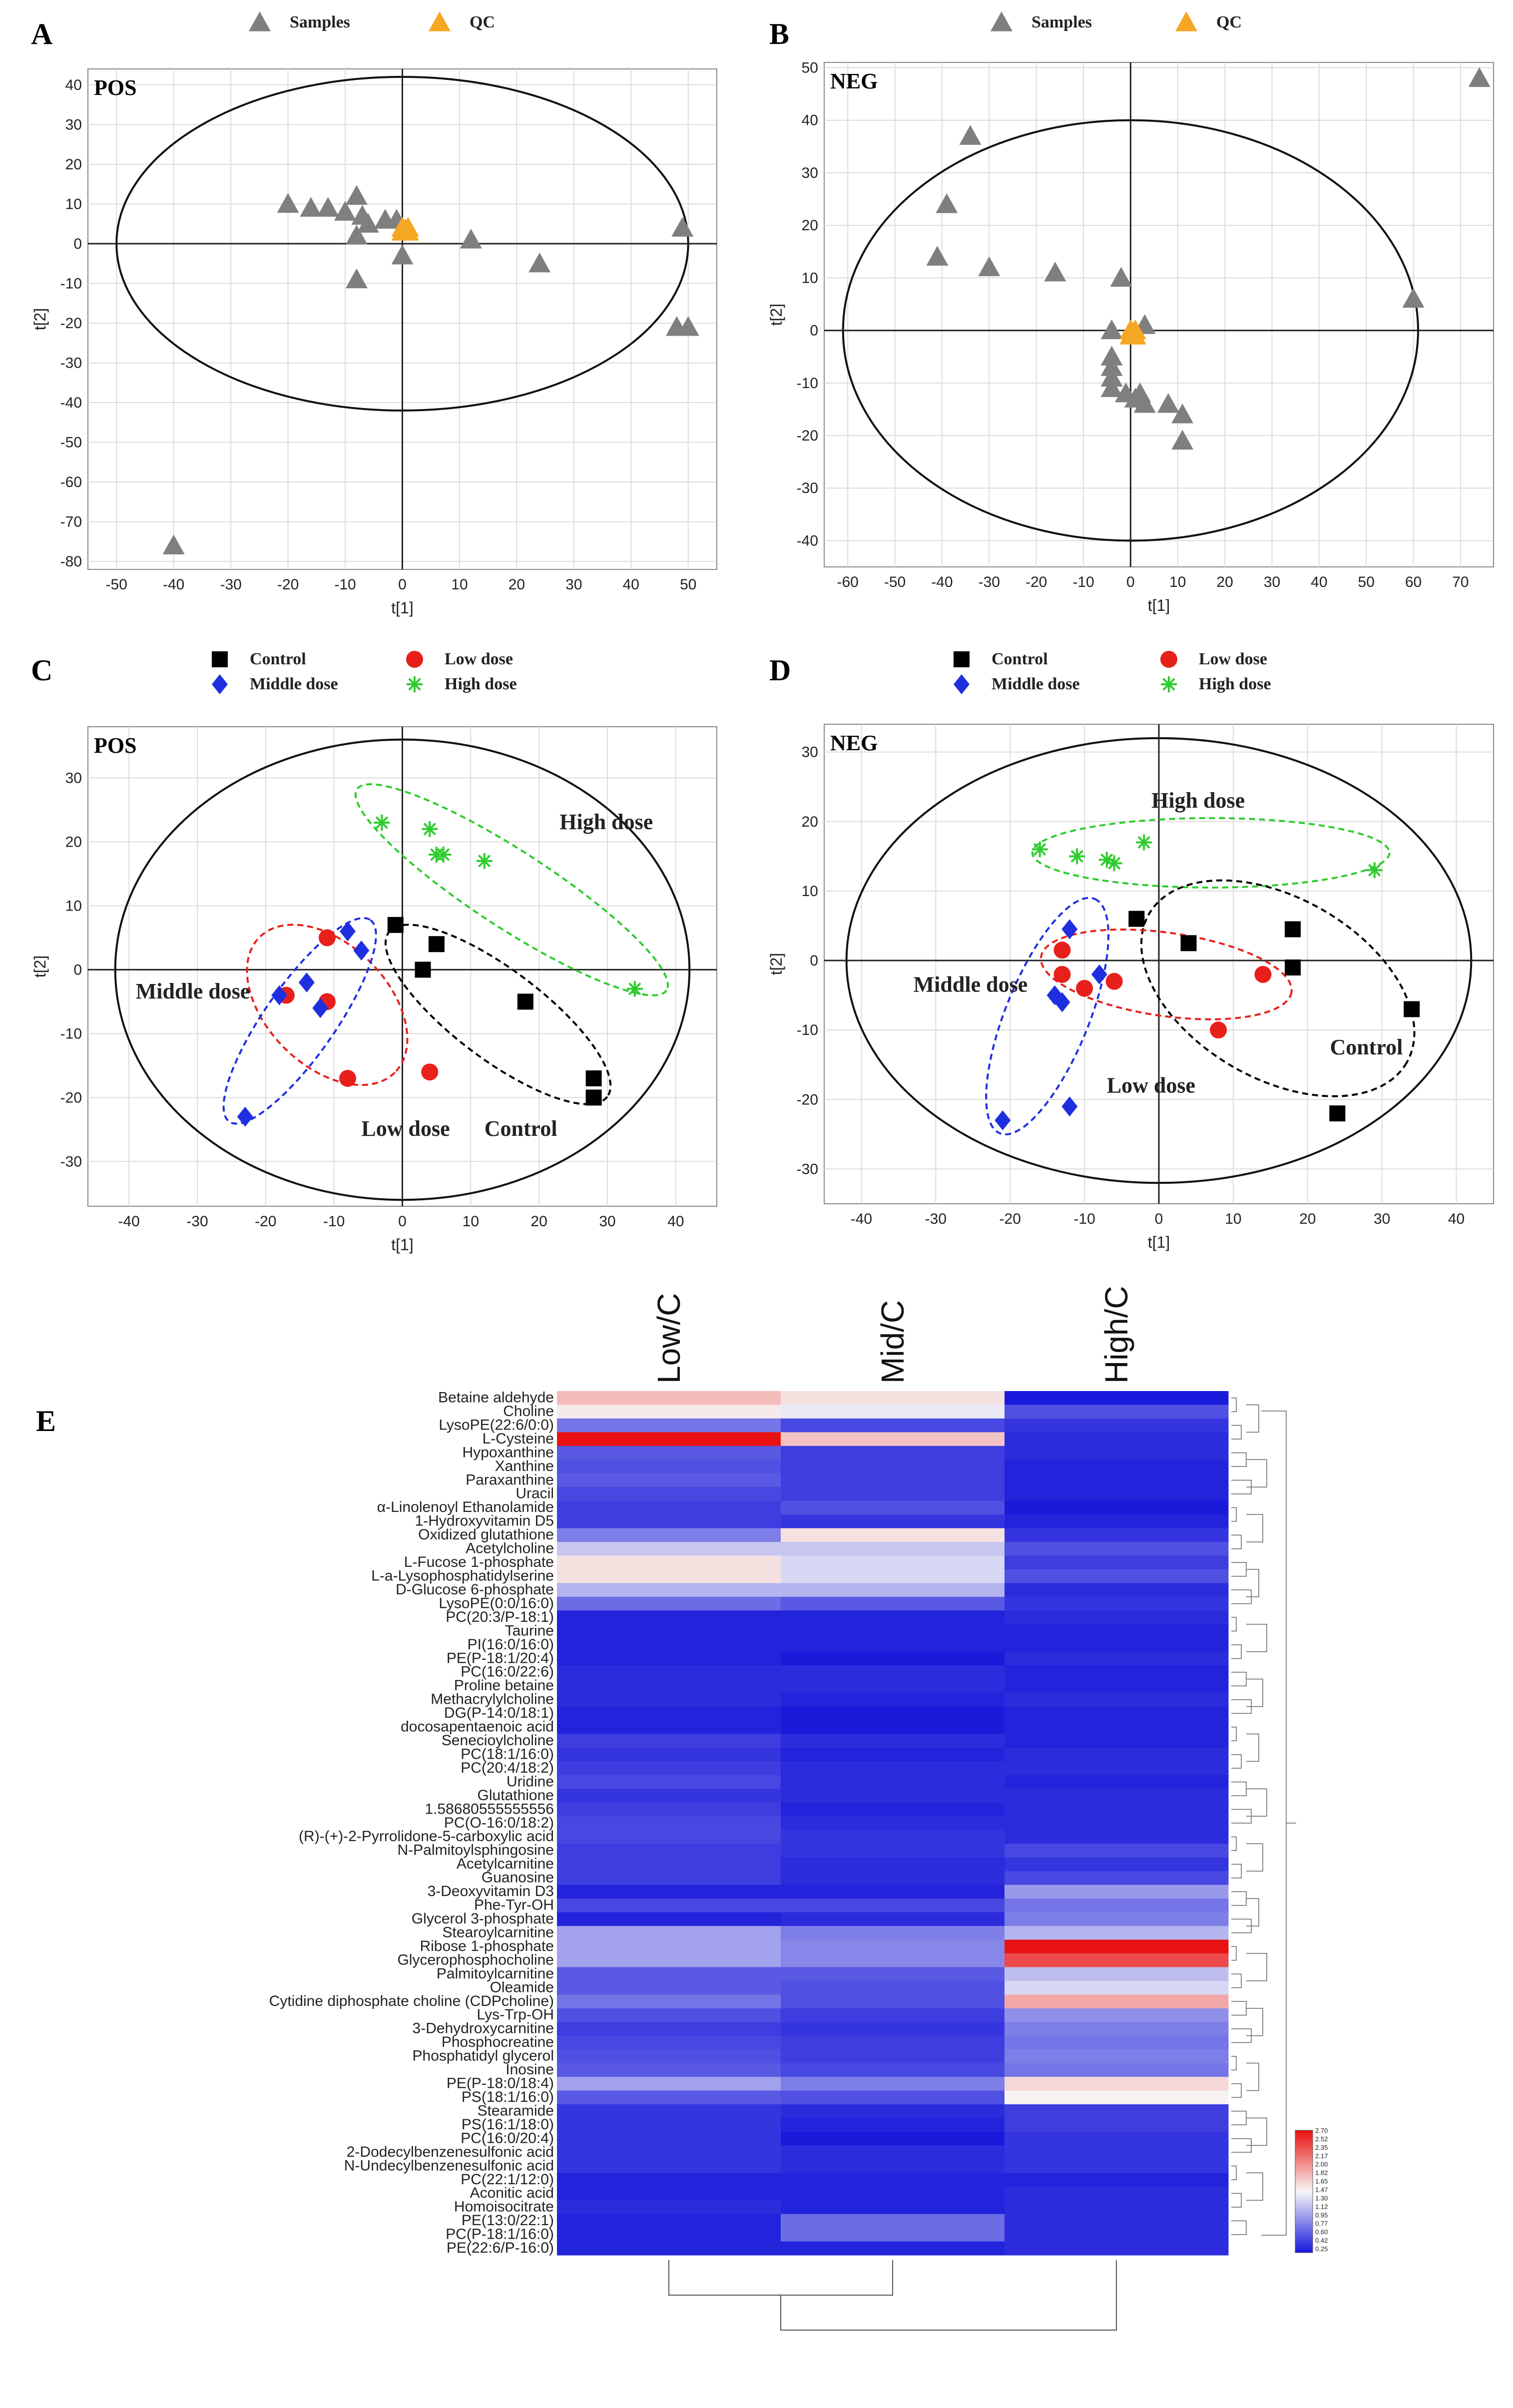  I want to click on y-tick-label: 10, so click(73, 204).